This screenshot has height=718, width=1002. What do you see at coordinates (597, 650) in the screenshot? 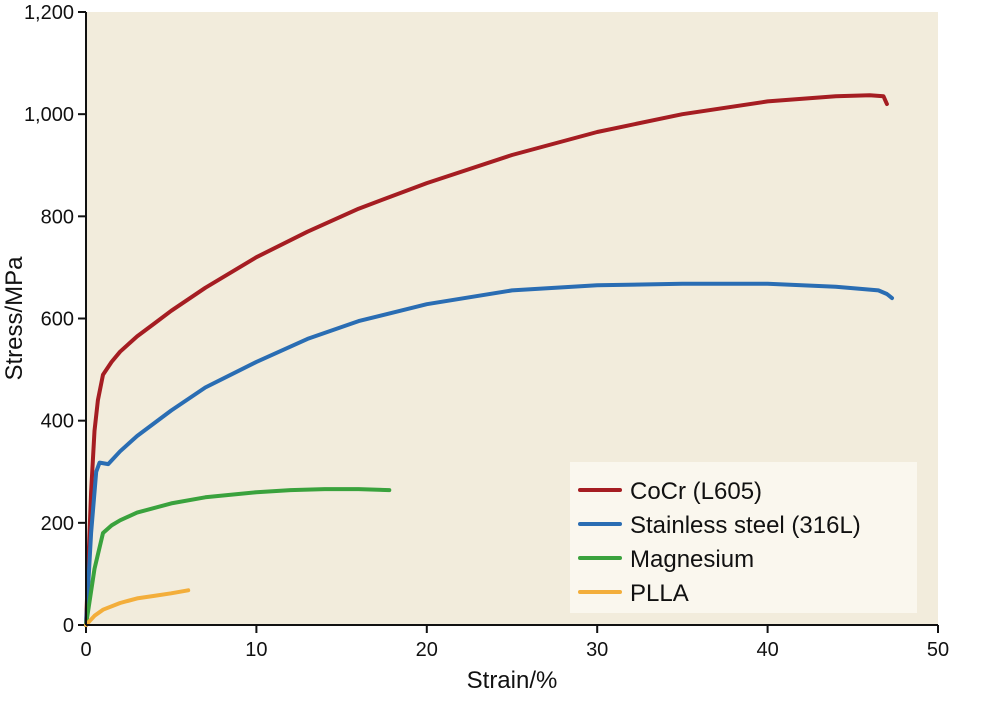
I see `x-tick-label: 30` at bounding box center [597, 650].